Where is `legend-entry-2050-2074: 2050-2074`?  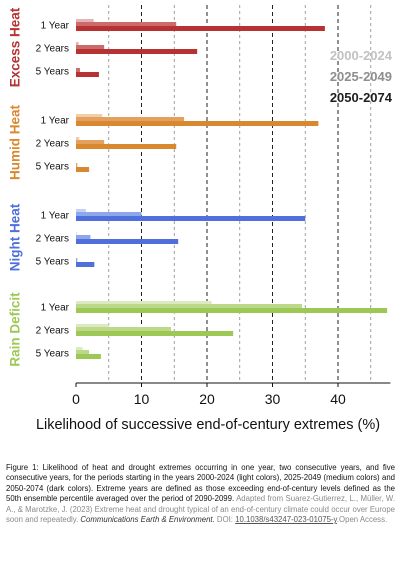
legend-entry-2050-2074: 2050-2074 is located at coordinates (361, 97).